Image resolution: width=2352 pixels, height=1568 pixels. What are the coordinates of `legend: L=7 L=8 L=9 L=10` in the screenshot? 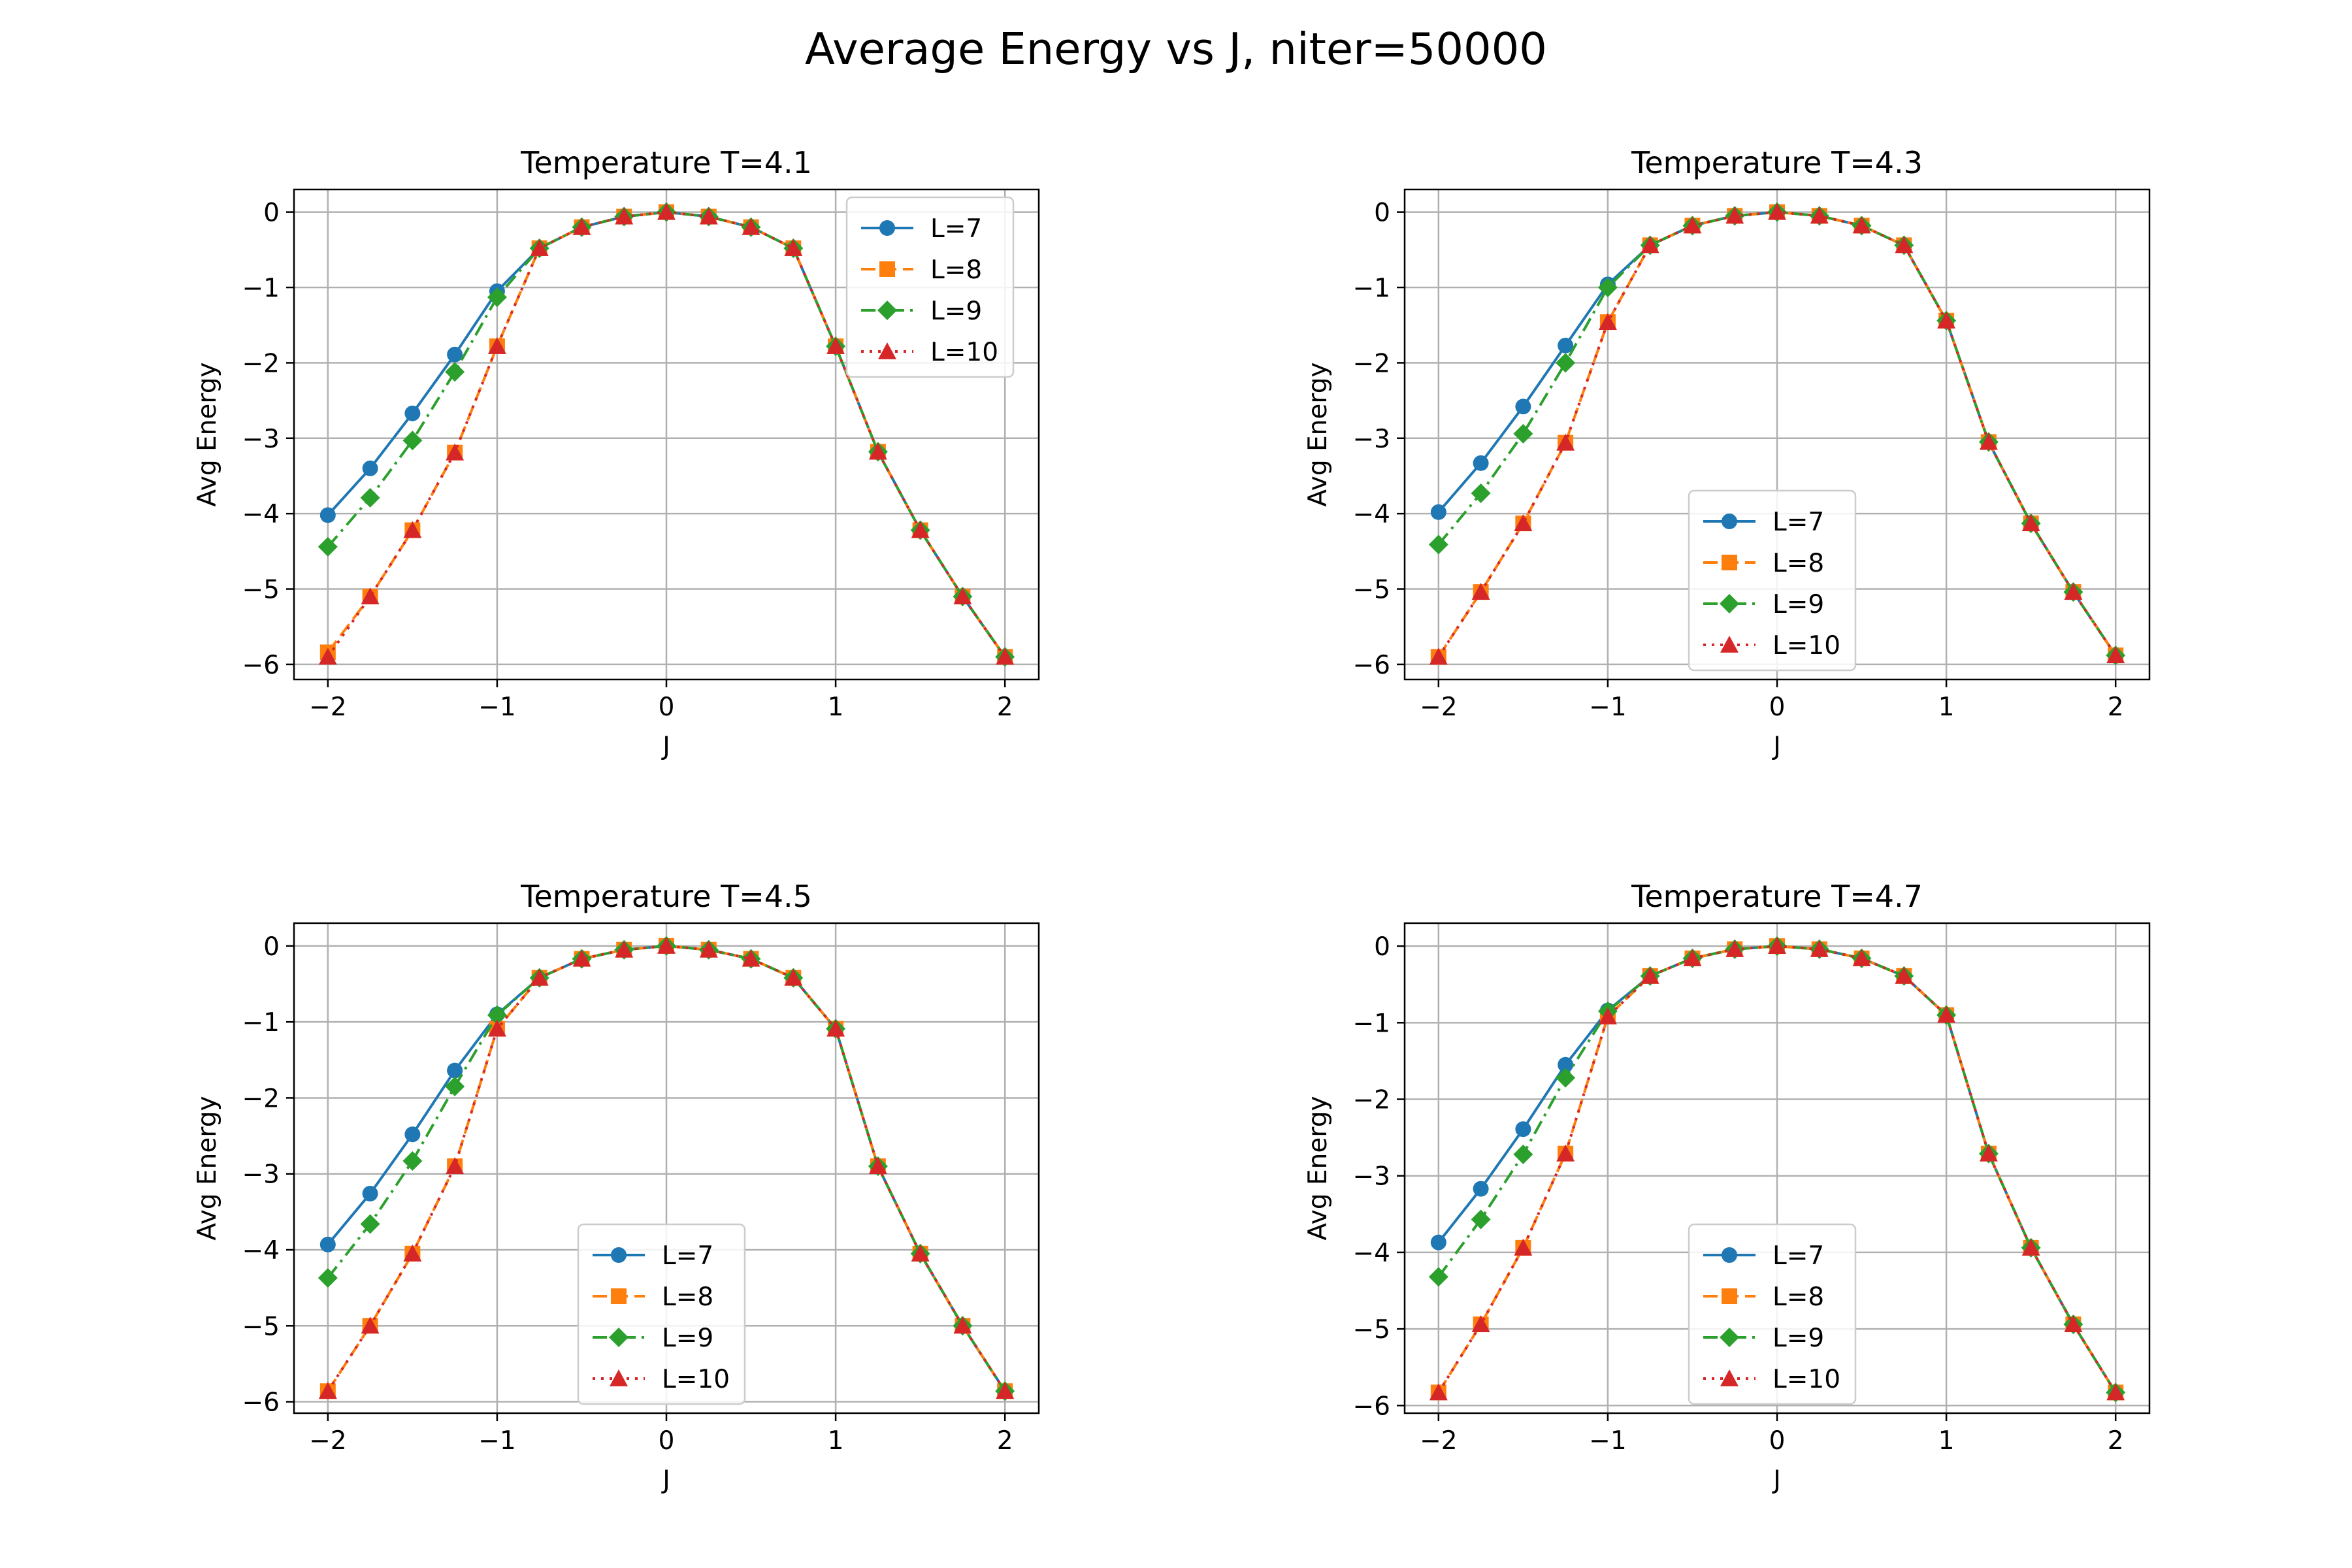 It's located at (661, 1314).